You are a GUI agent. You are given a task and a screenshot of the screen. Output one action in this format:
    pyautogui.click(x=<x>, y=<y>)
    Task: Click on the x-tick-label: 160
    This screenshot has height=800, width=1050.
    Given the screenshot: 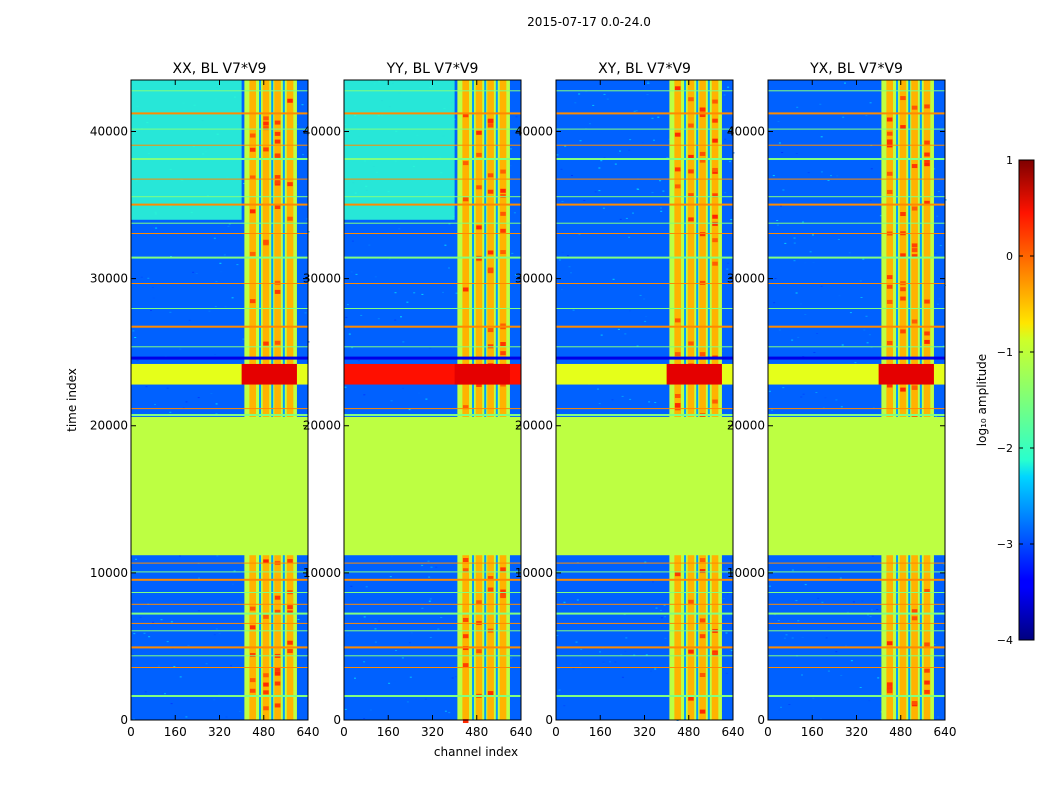 What is the action you would take?
    pyautogui.click(x=600, y=732)
    